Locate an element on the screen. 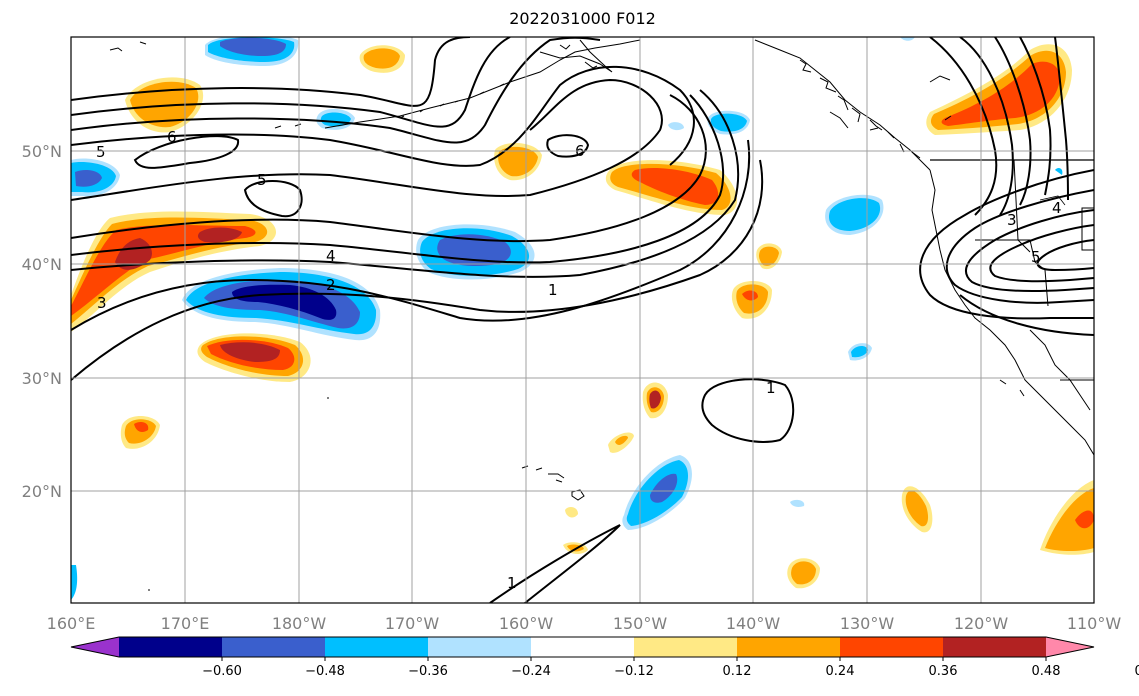 This screenshot has width=1139, height=696. colorbar-tick-label: −0.48 is located at coordinates (325, 671).